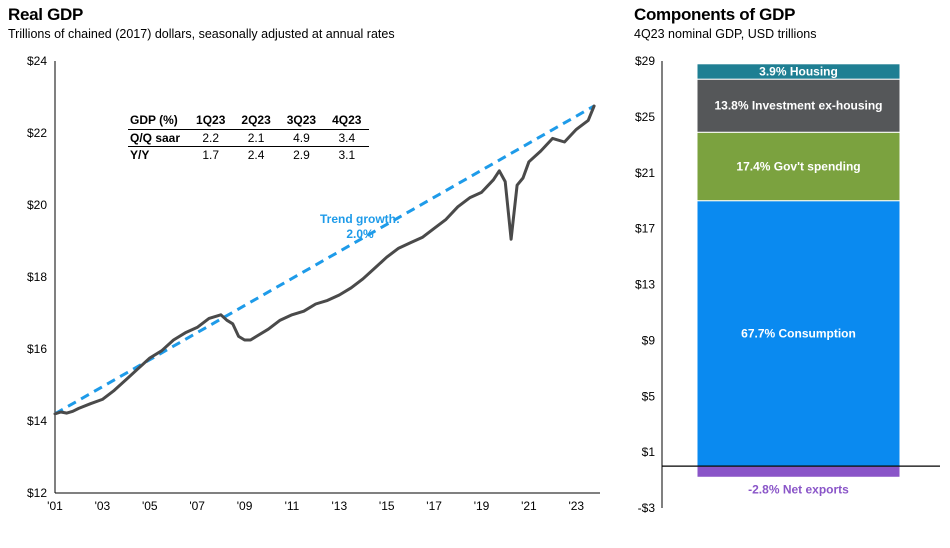 The height and width of the screenshot is (548, 950). I want to click on segment-label-investment-ex-housing: 13.8% Investment ex-housing, so click(798, 106).